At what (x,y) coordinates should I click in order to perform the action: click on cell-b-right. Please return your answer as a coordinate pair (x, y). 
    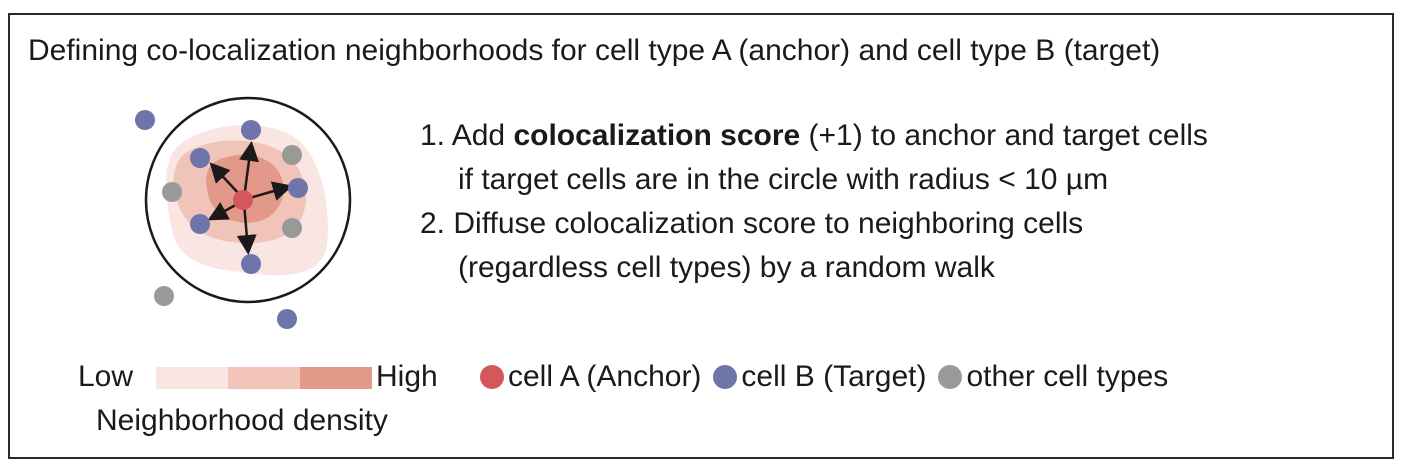
    Looking at the image, I should click on (298, 188).